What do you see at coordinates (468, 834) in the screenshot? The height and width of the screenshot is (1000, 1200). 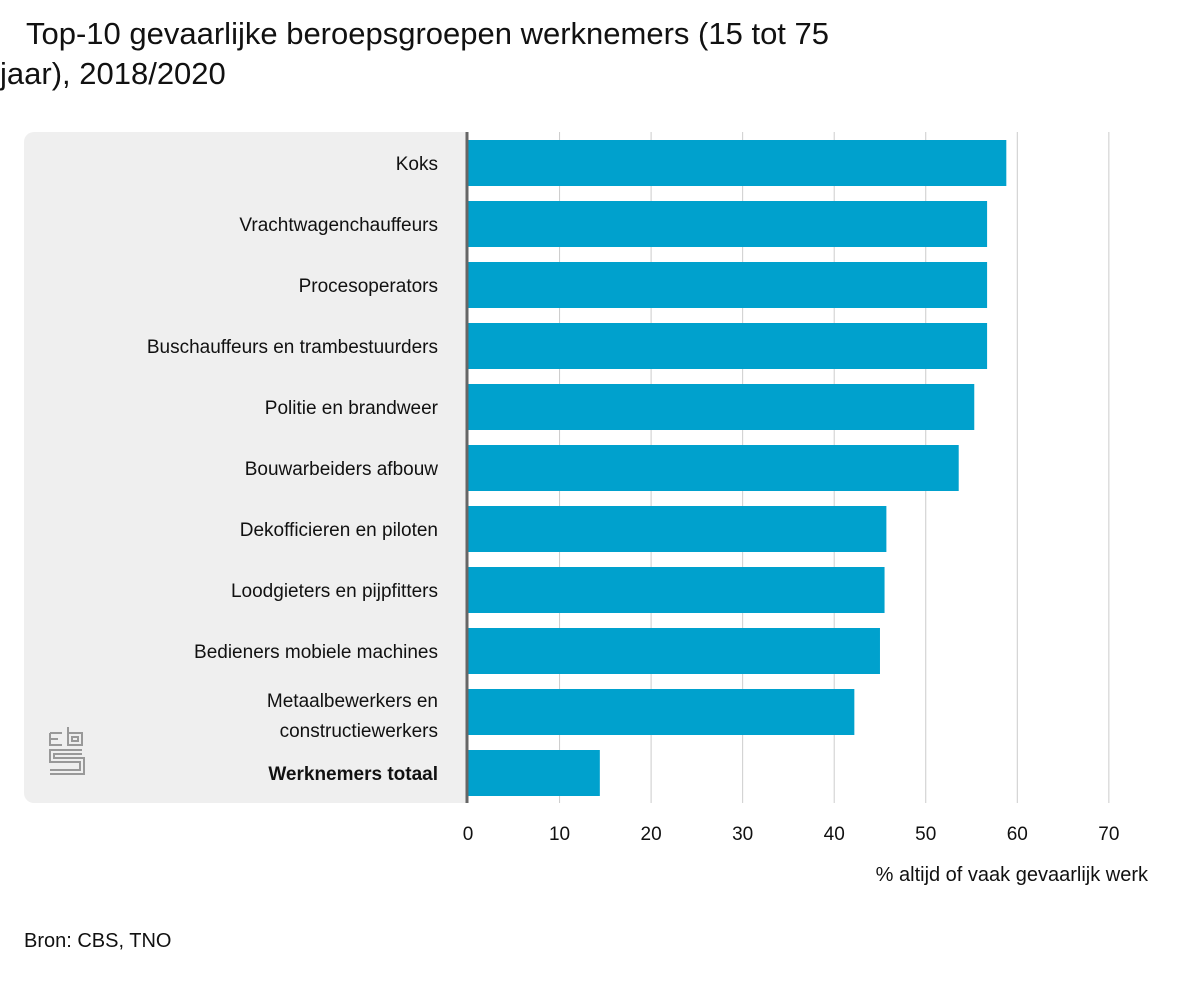 I see `x-tick-label: 0` at bounding box center [468, 834].